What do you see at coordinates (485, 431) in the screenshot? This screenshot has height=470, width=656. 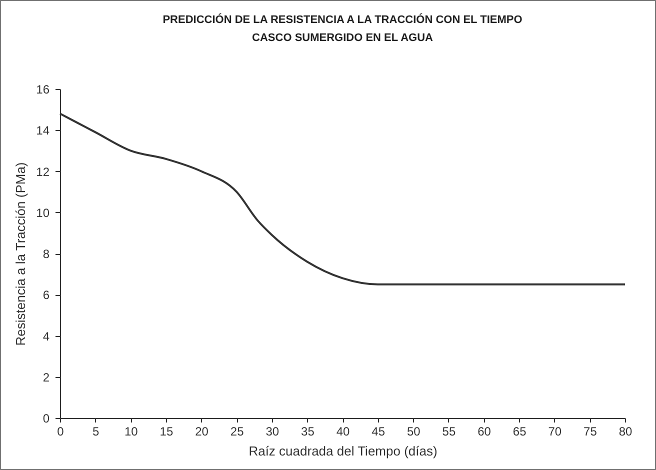 I see `x-tick-label: 60` at bounding box center [485, 431].